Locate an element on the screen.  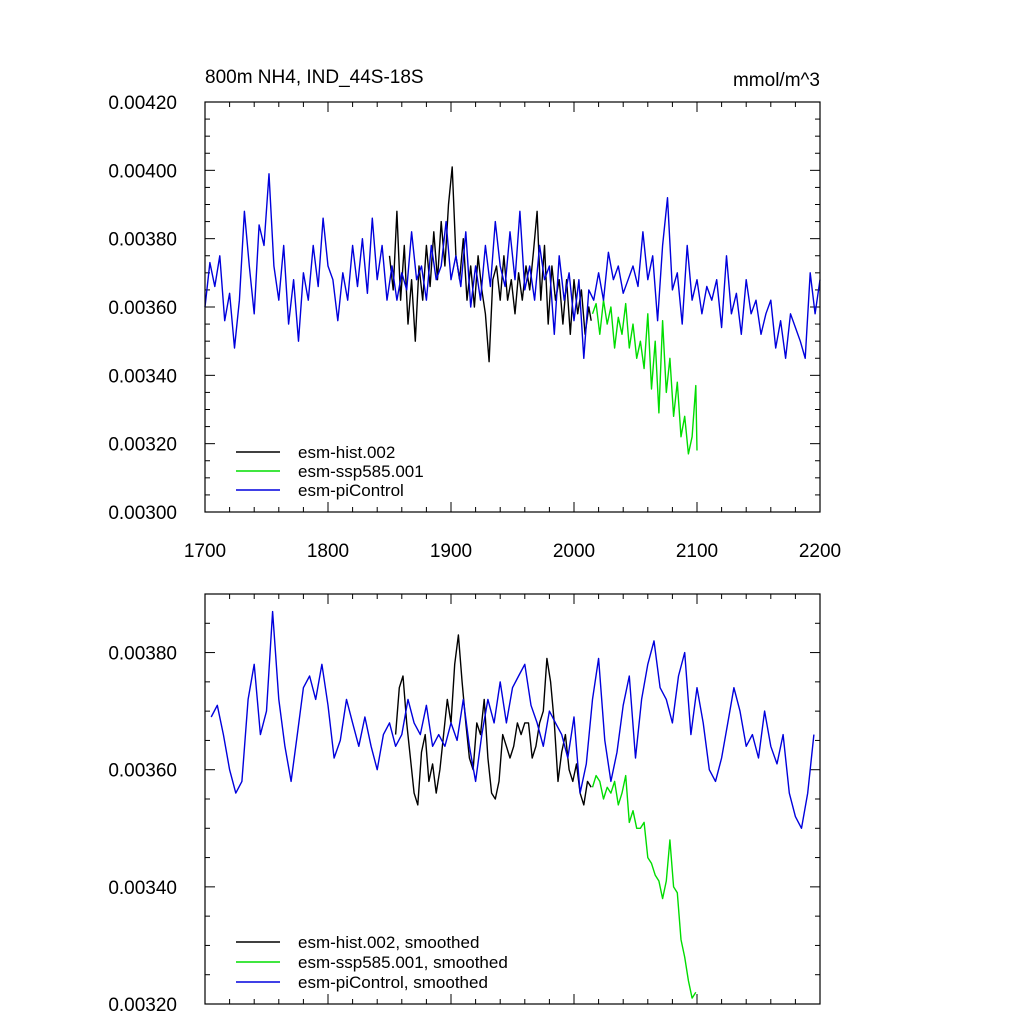
bottom-y-tick-label: 0.00380 is located at coordinates (142, 654).